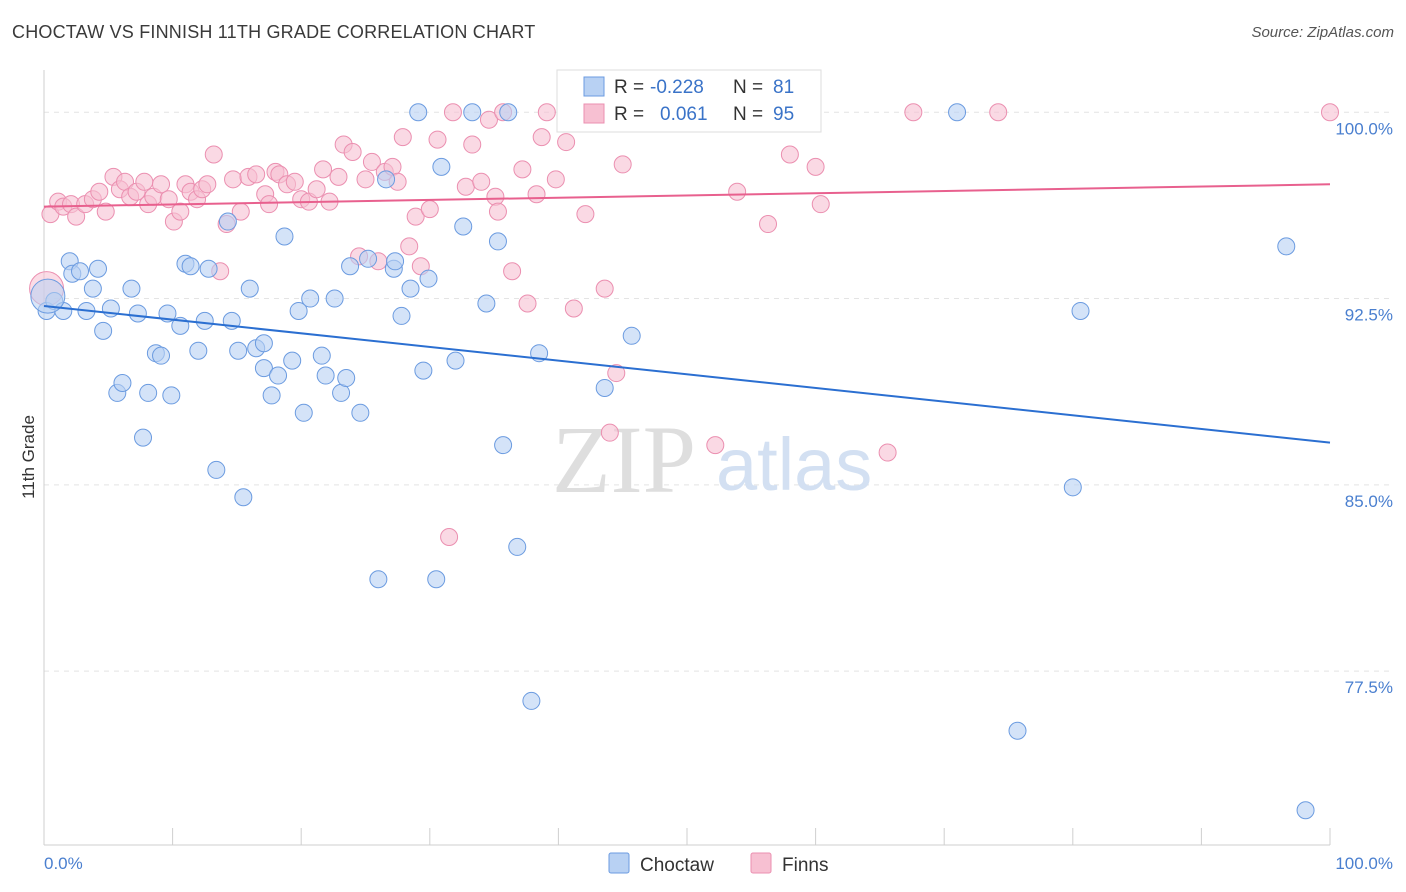 The image size is (1406, 892). Describe the element at coordinates (684, 114) in the screenshot. I see `finns-r-value: 0.061` at that location.